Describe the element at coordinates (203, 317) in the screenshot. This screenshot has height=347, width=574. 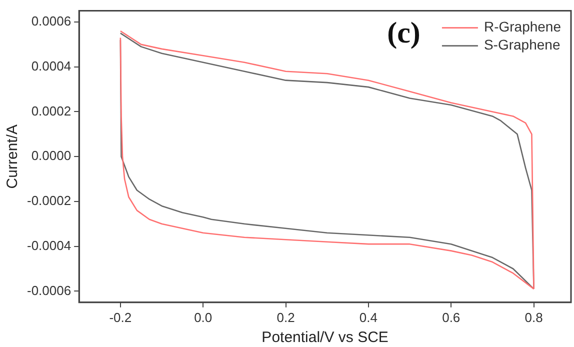
I see `x-tick-label: 0.0` at that location.